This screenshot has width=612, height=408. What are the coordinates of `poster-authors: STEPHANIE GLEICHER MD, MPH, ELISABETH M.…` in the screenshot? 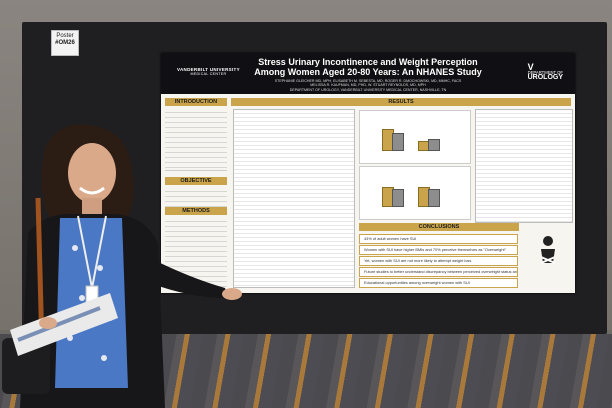 It's located at (368, 85).